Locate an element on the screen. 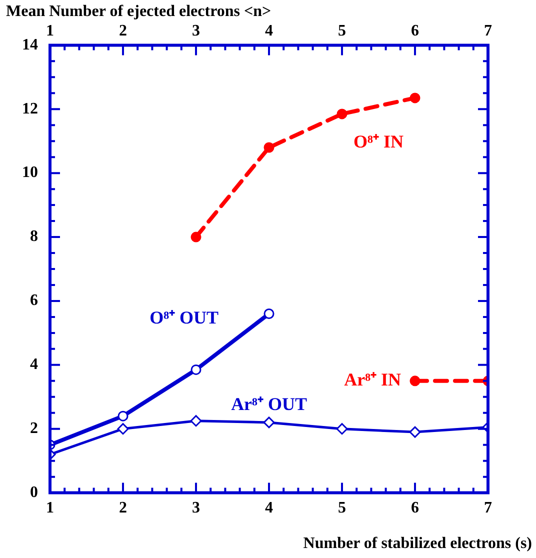  x2-tick-label: 4 is located at coordinates (269, 508).